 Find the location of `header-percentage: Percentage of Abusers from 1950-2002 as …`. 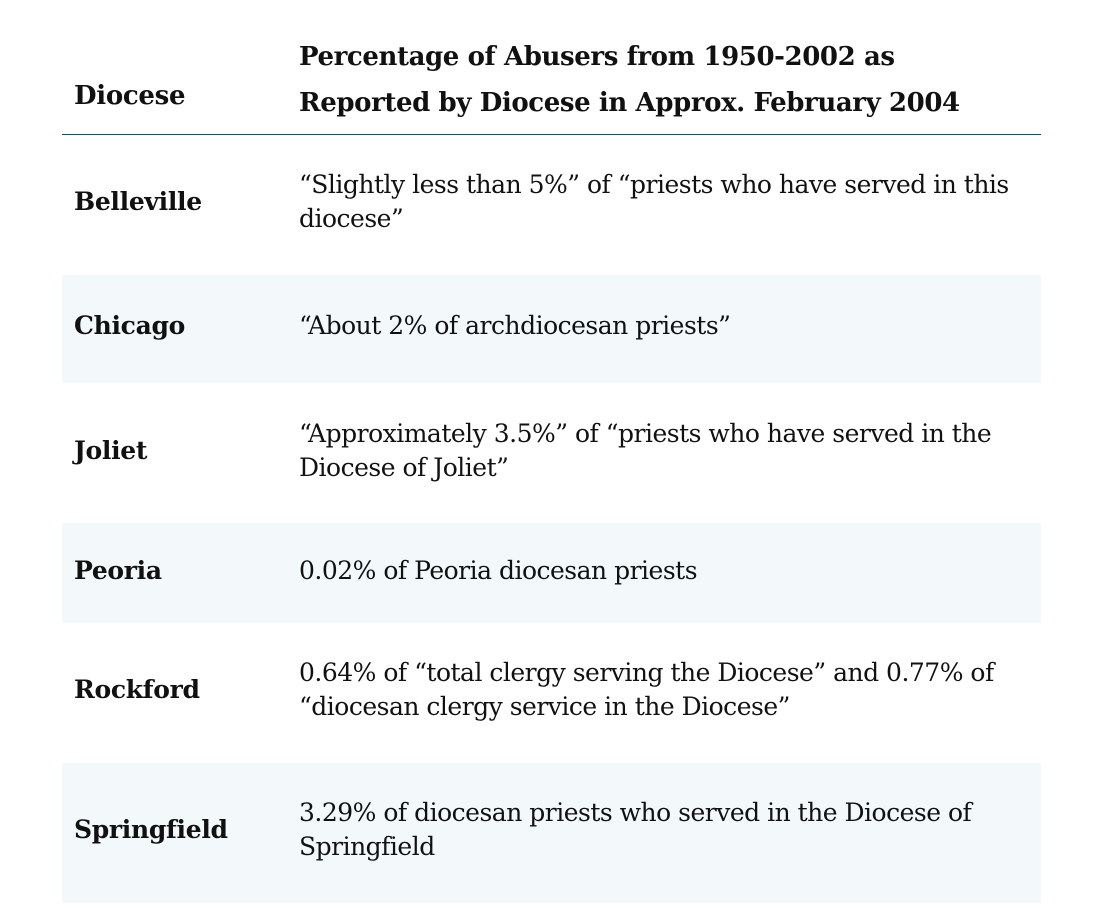

header-percentage: Percentage of Abusers from 1950-2002 as … is located at coordinates (629, 80).